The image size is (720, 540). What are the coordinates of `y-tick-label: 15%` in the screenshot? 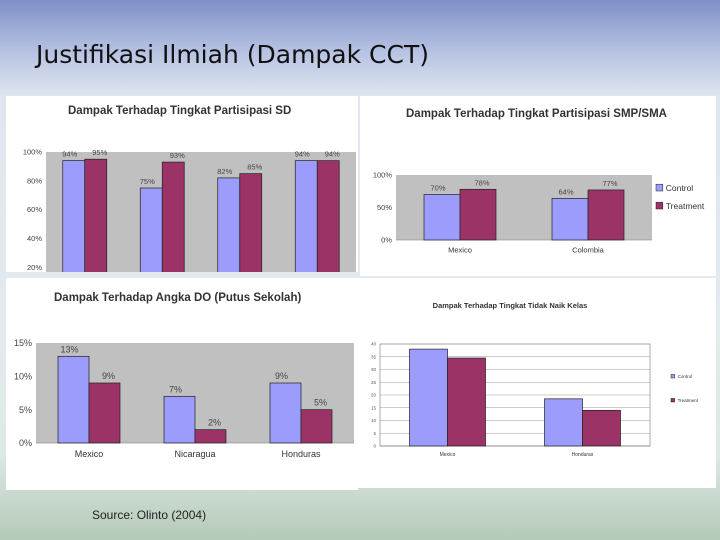 It's located at (23, 343).